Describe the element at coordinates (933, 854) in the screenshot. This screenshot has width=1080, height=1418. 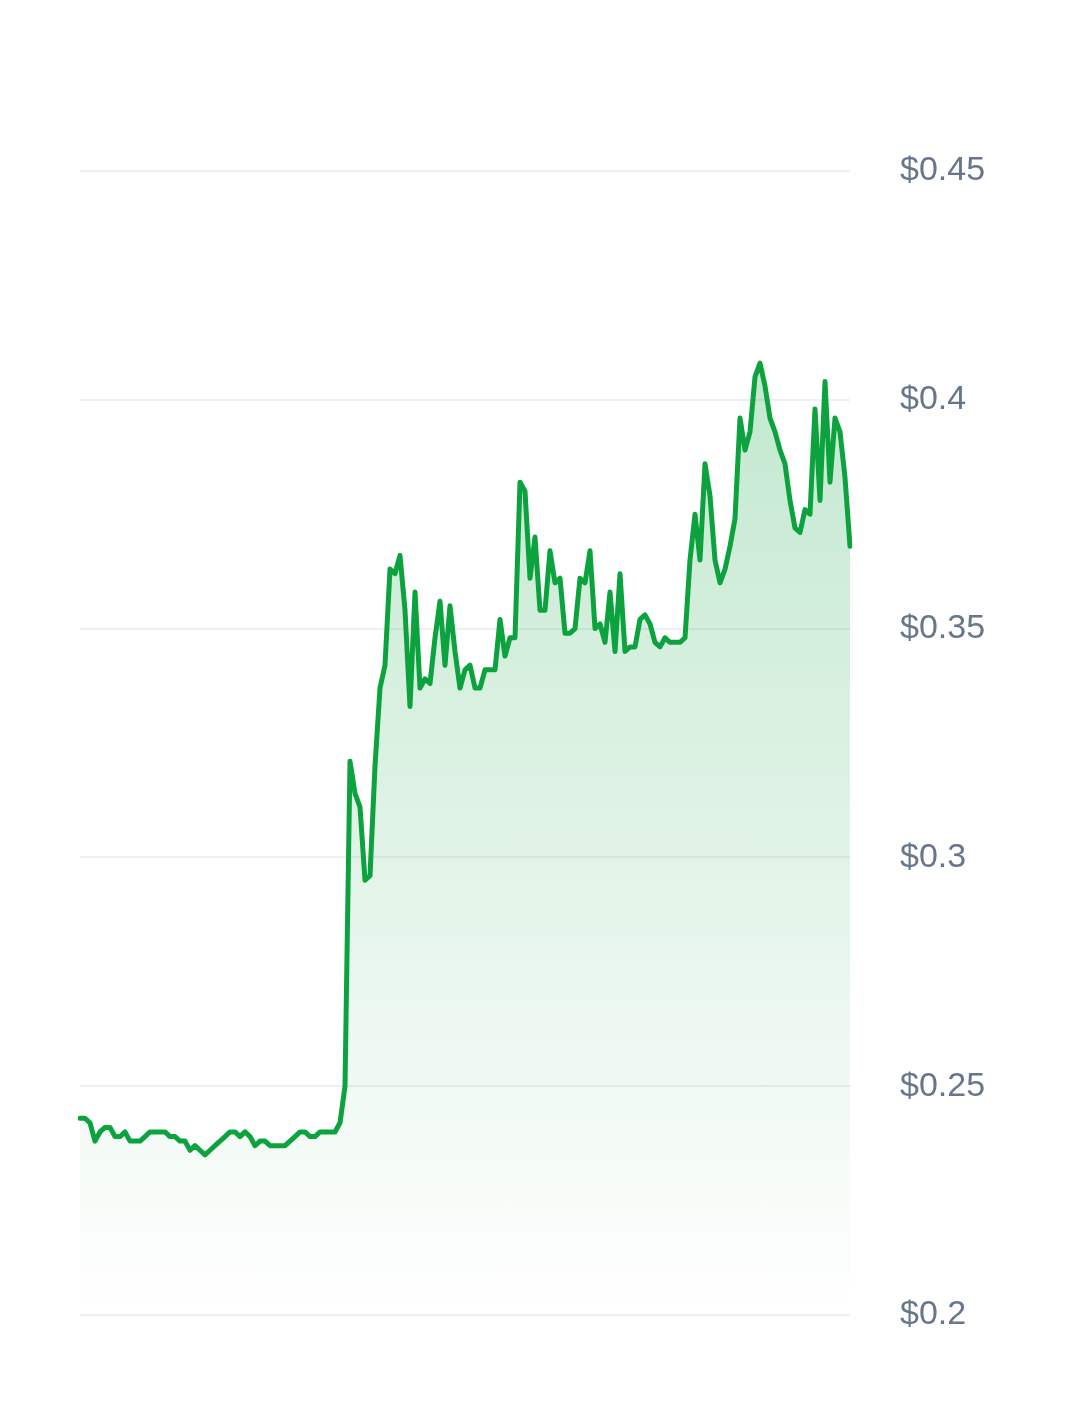
I see `y-tick-label: $0.3` at that location.